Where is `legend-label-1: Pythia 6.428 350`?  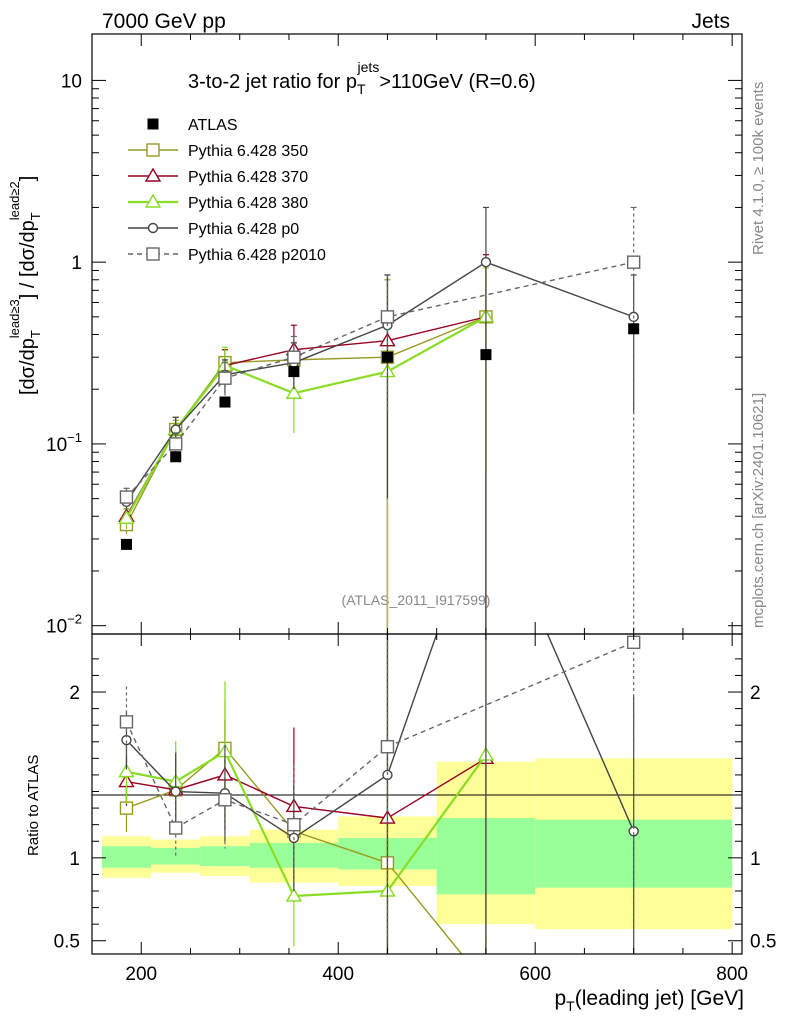
legend-label-1: Pythia 6.428 350 is located at coordinates (248, 151).